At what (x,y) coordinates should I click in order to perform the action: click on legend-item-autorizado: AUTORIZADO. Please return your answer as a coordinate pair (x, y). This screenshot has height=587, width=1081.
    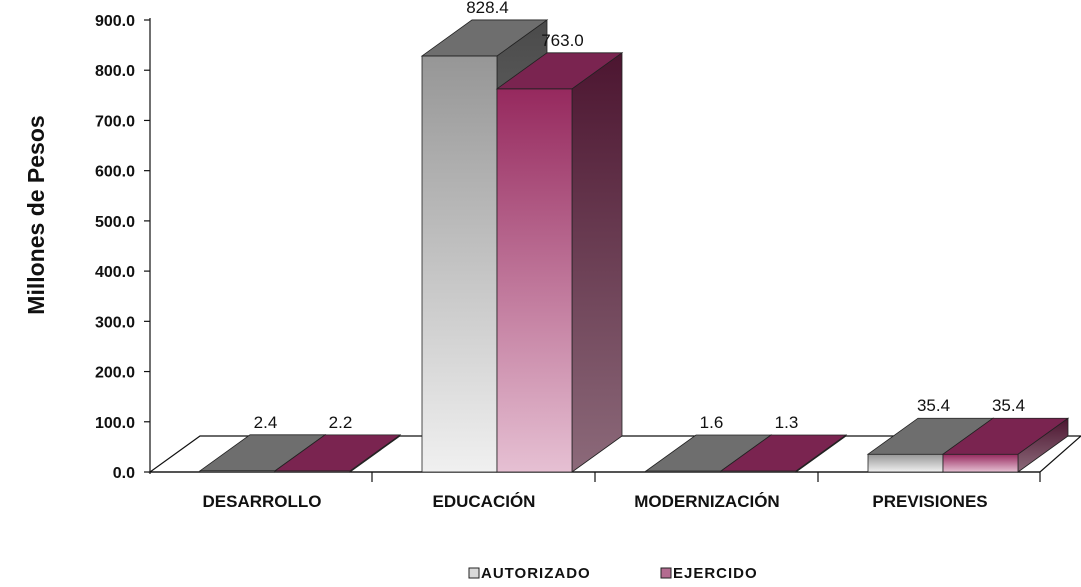
    Looking at the image, I should click on (529, 573).